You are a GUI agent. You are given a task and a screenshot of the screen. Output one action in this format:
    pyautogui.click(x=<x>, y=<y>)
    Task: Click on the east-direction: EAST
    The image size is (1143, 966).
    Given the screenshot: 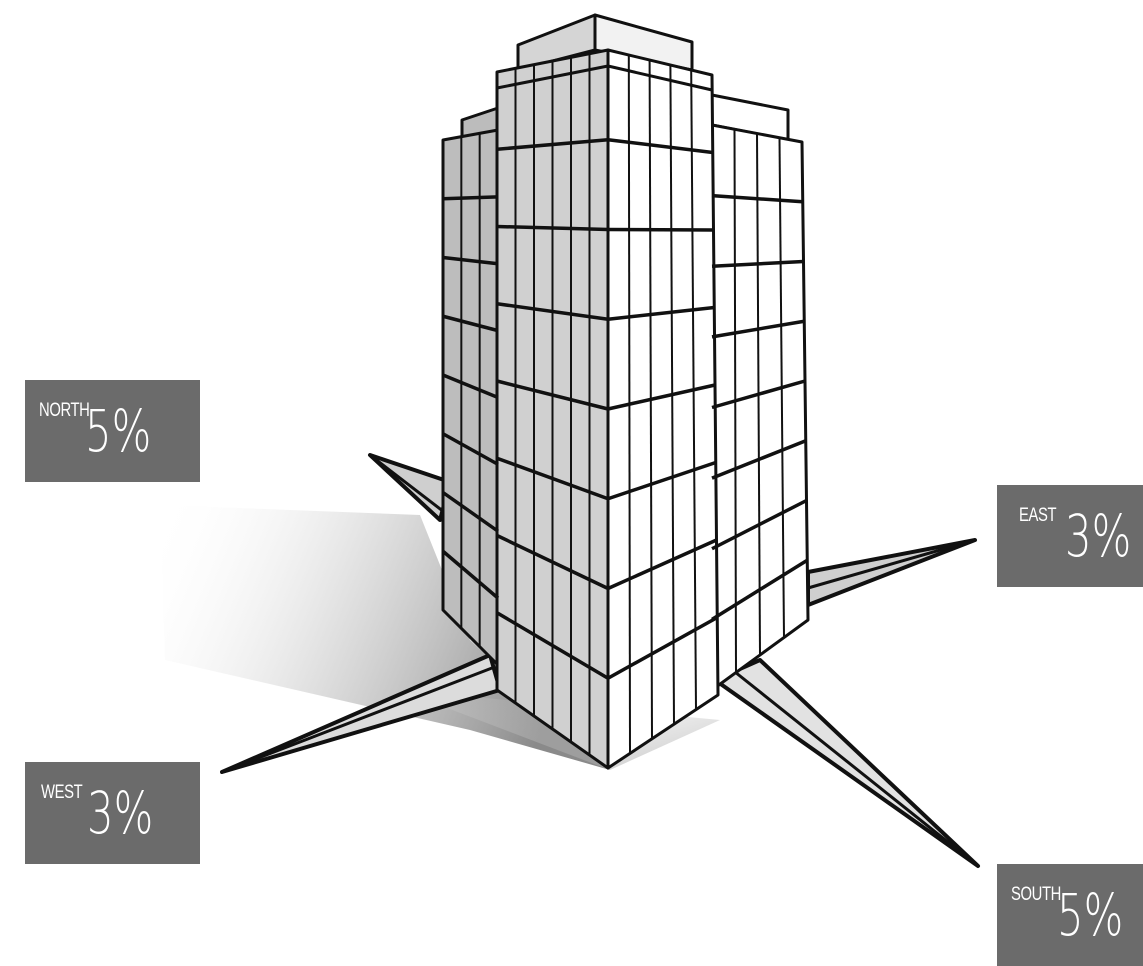 What is the action you would take?
    pyautogui.click(x=1038, y=515)
    